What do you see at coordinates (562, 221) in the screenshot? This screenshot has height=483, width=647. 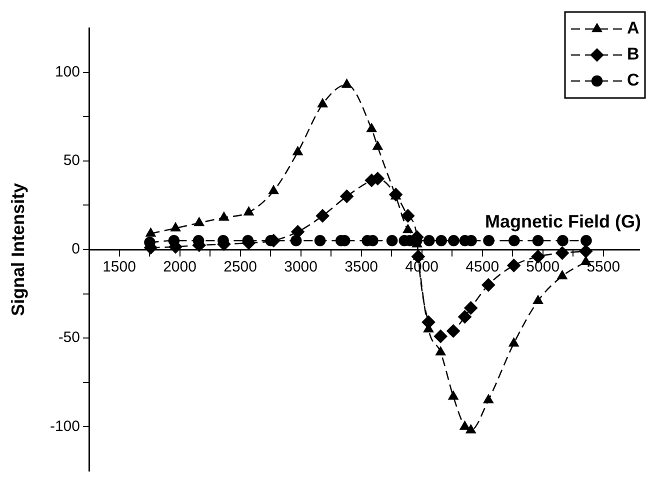 I see `x-axis-title: Magnetic Field (G)` at bounding box center [562, 221].